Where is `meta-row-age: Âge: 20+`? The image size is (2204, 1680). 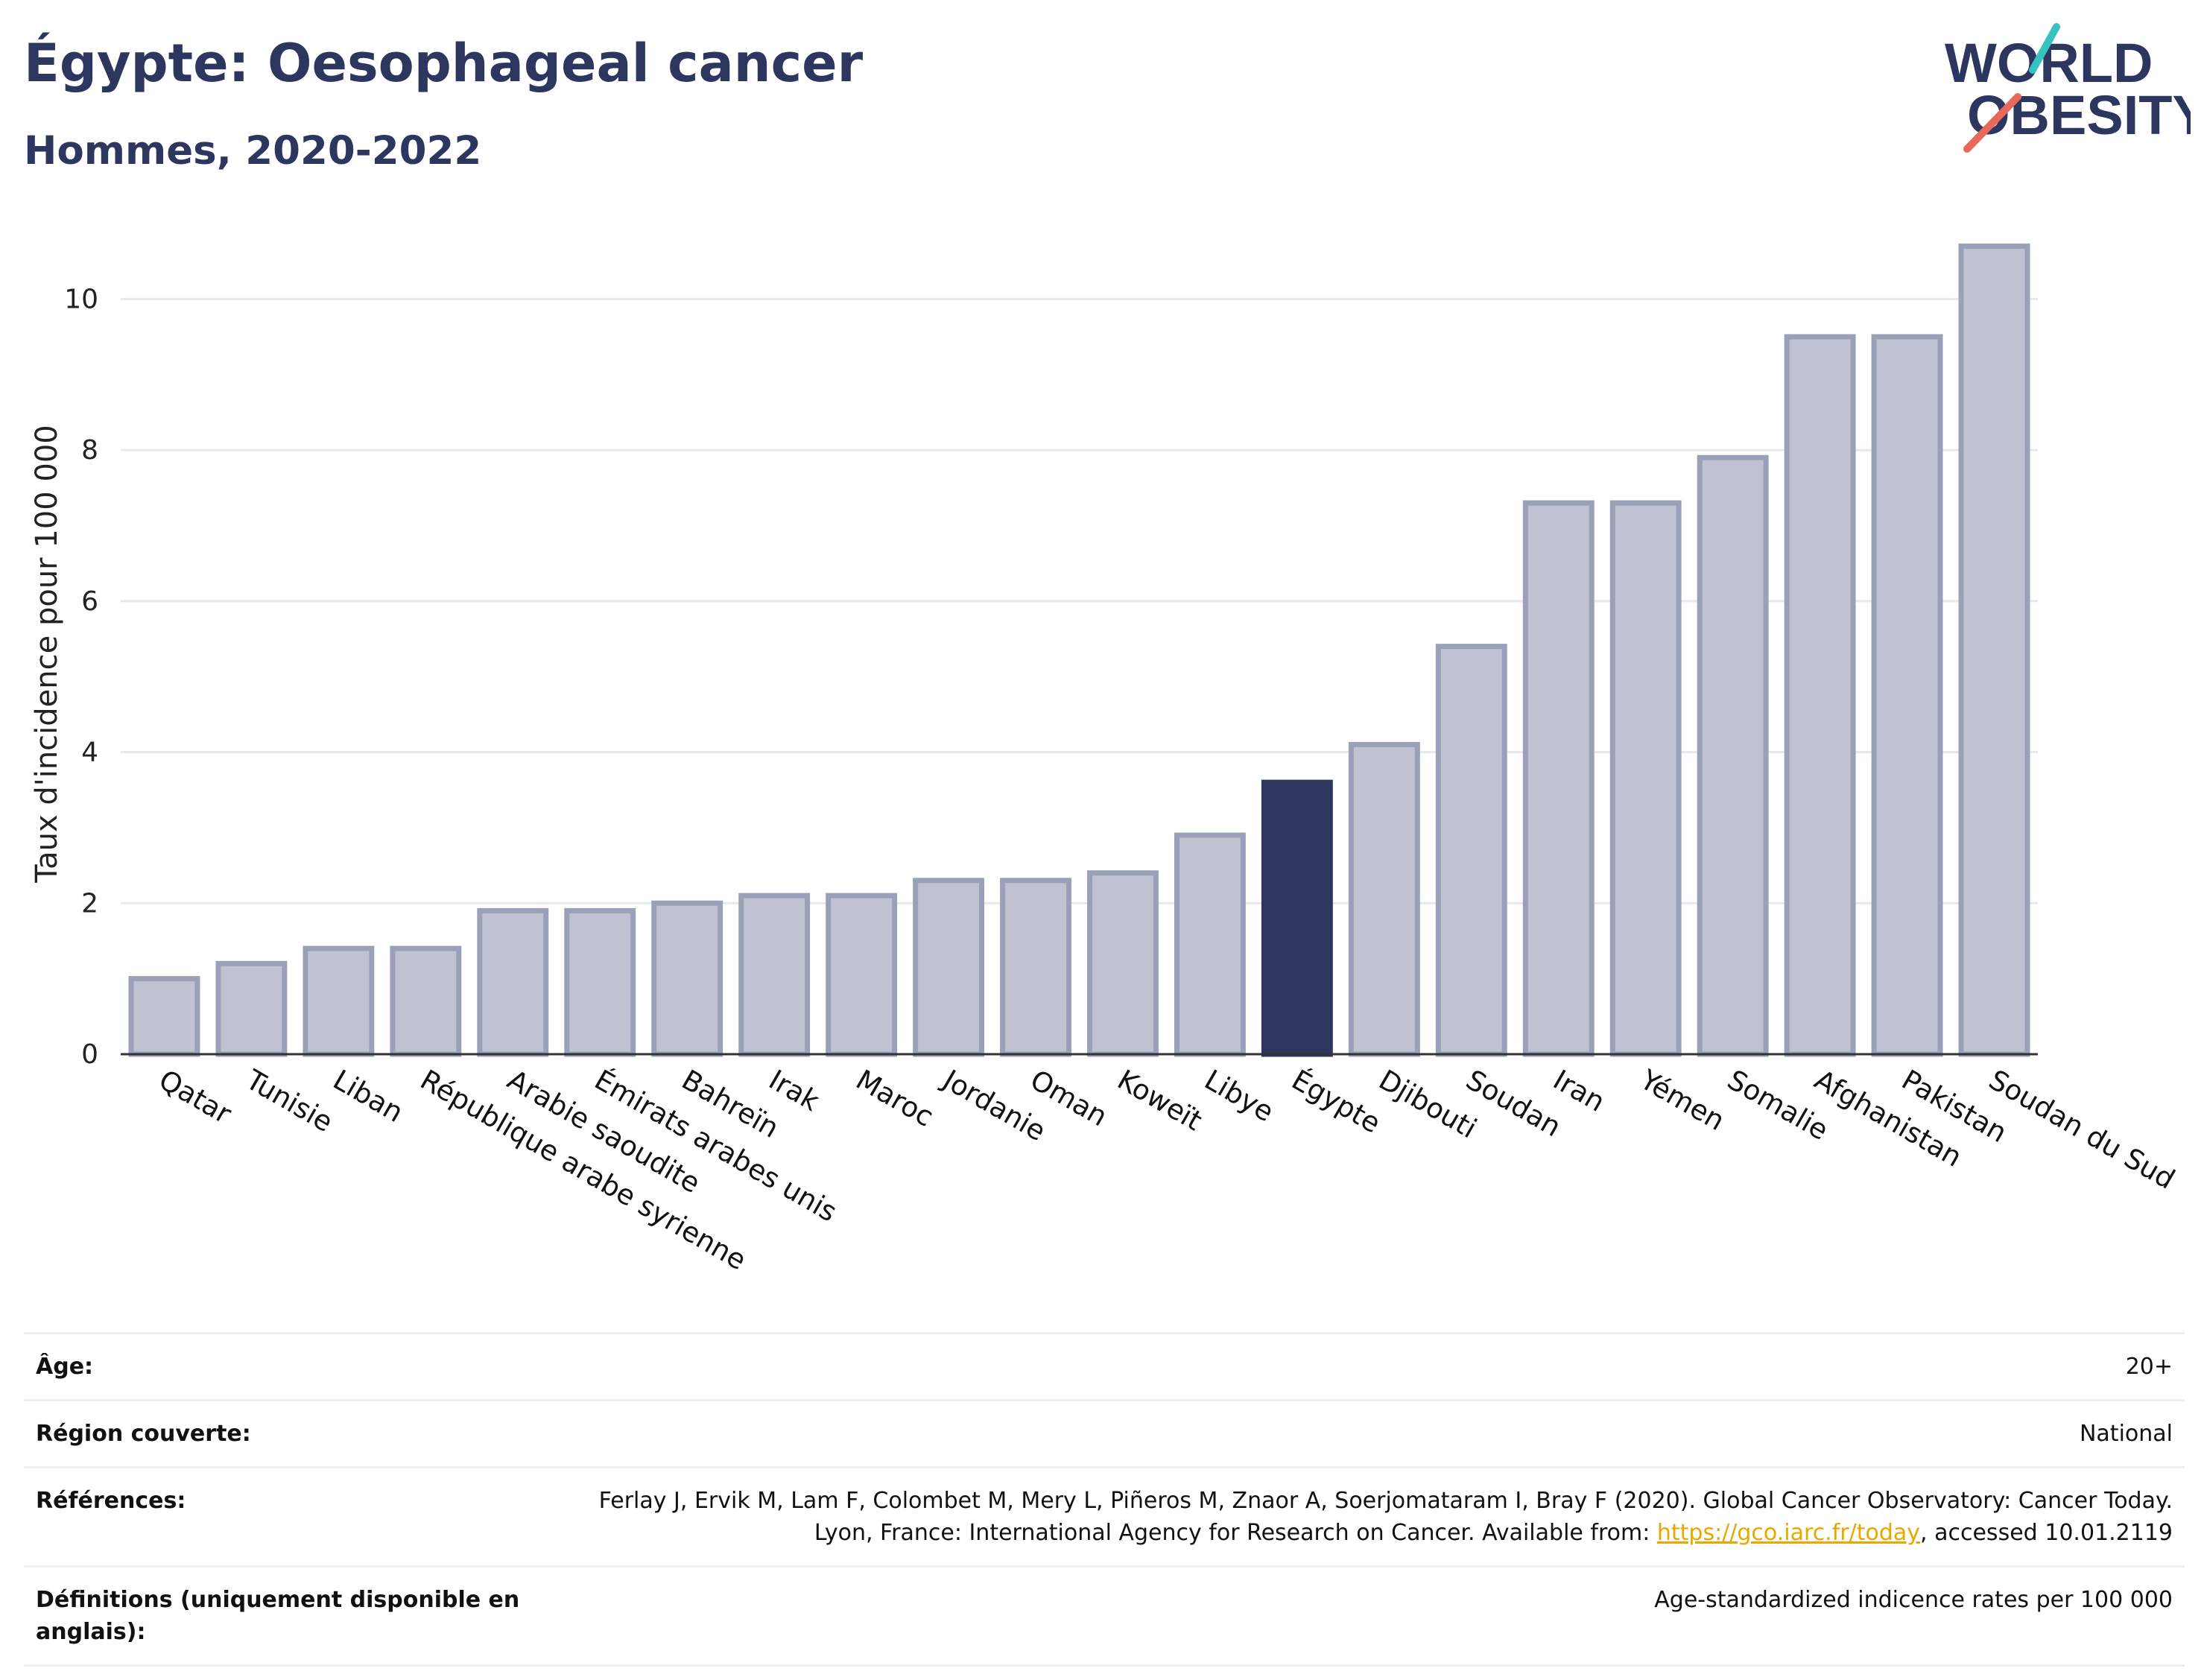
meta-row-age: Âge: 20+ is located at coordinates (1104, 1366).